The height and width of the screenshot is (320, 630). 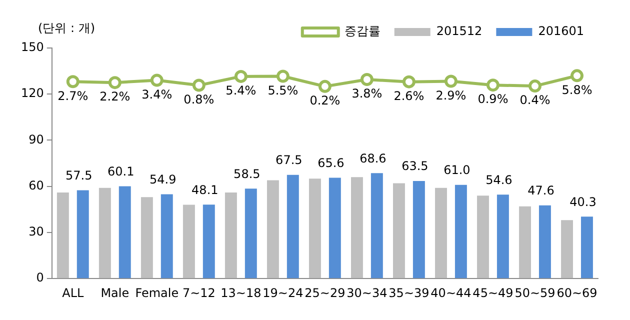 I want to click on data-label: 54.9, so click(x=163, y=179).